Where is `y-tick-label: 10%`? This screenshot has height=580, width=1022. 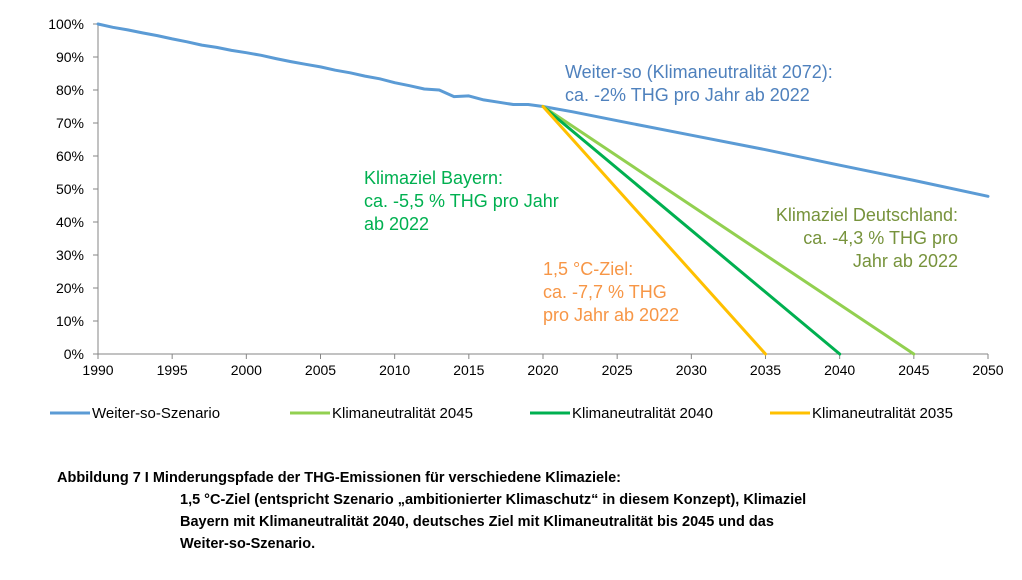
y-tick-label: 10% is located at coordinates (70, 321).